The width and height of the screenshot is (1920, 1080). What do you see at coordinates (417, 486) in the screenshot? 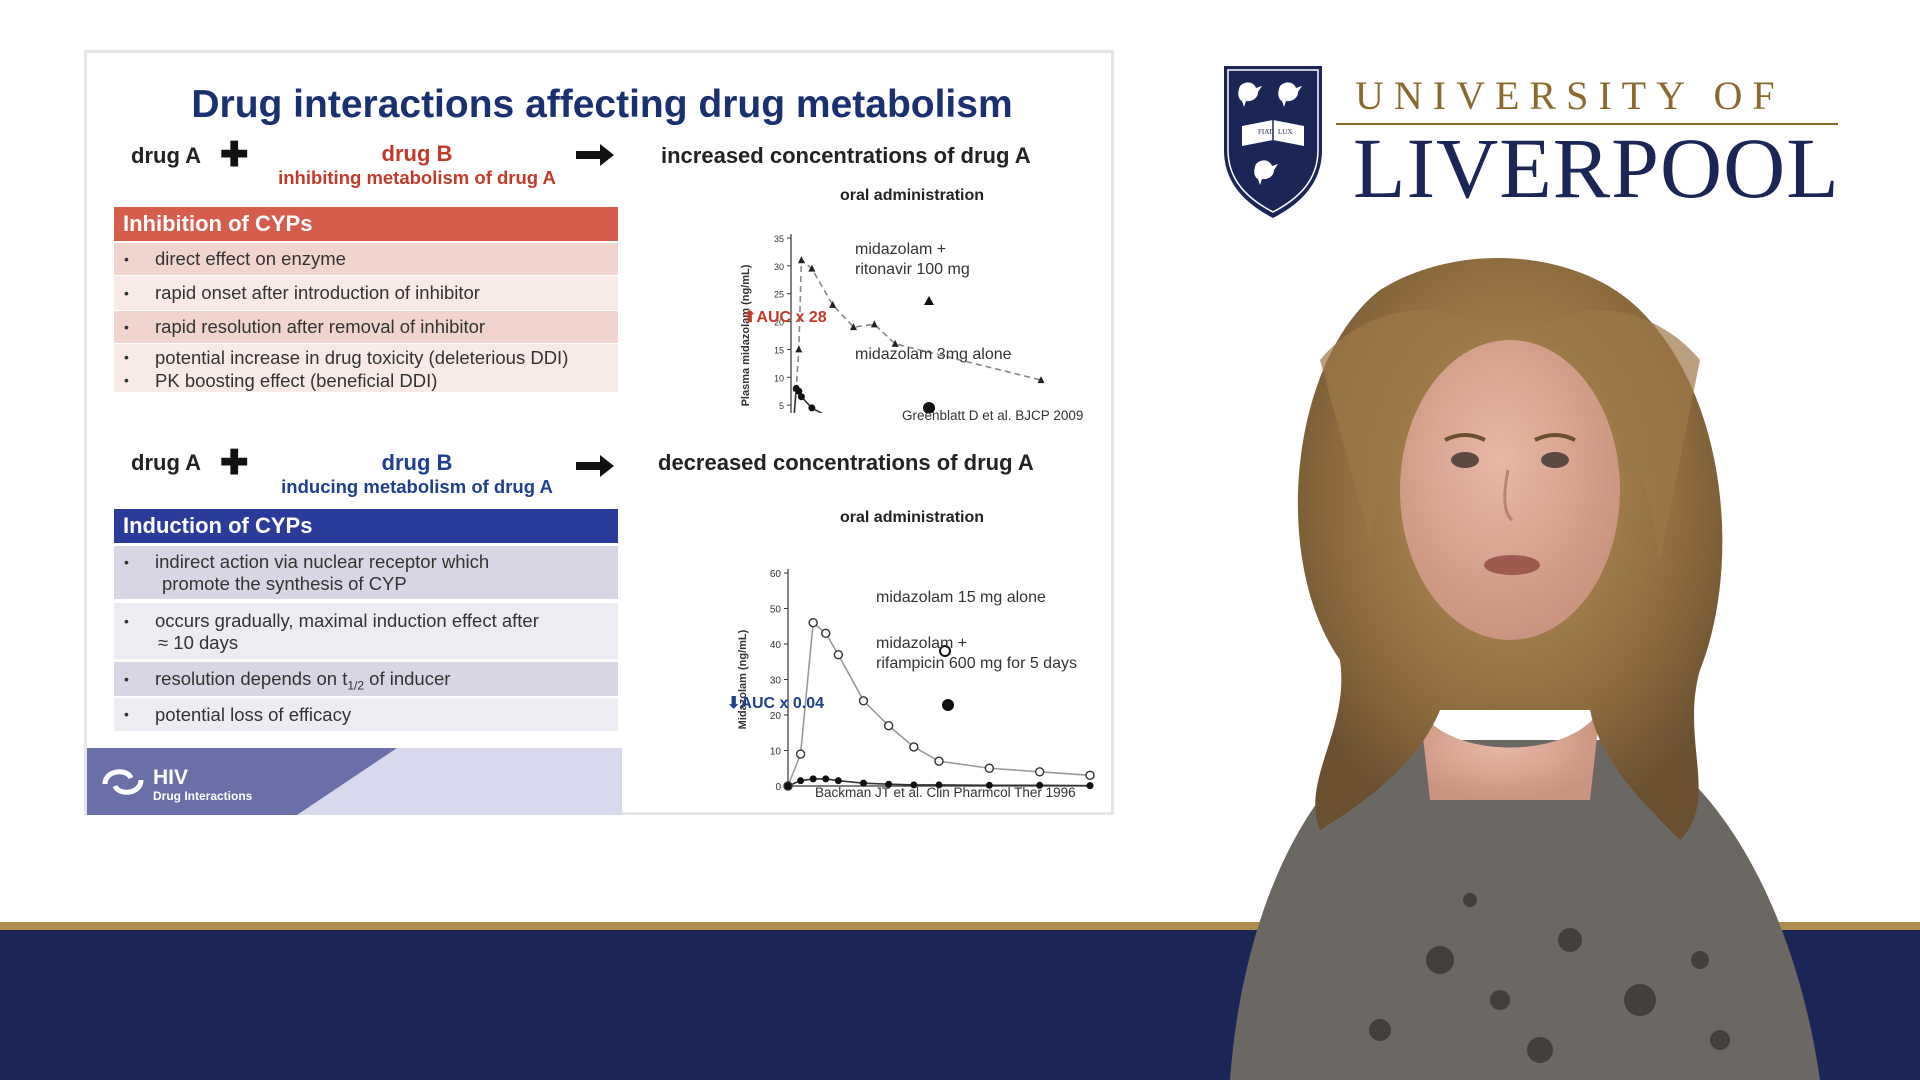
I see `drug-b-subtitle: inducing metabolism of drug A` at bounding box center [417, 486].